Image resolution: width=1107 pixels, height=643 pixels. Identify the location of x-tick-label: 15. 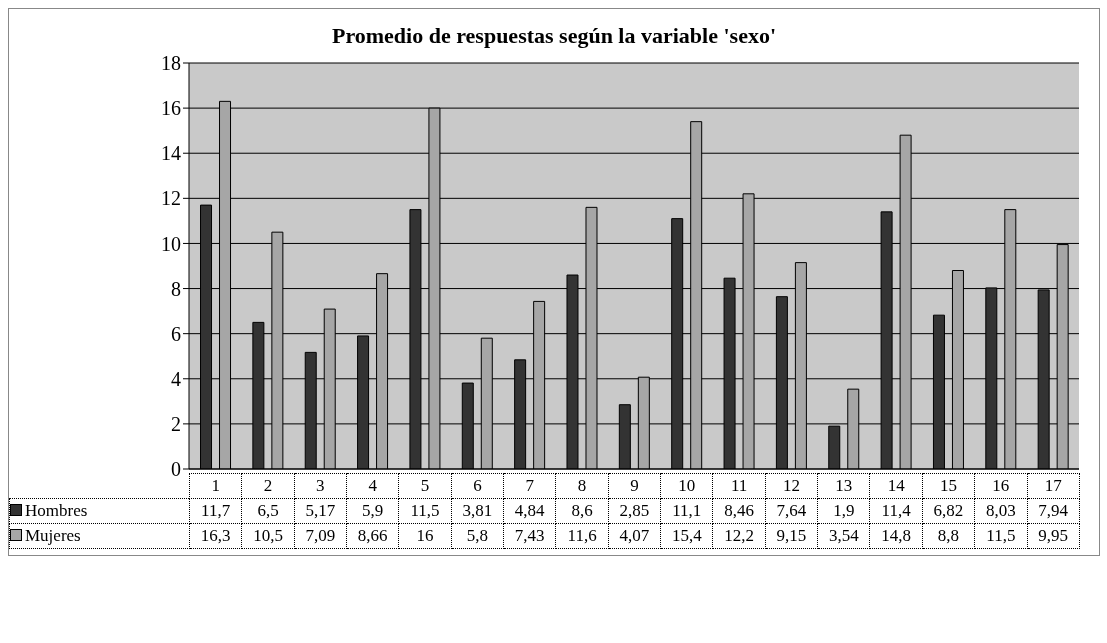
(948, 486).